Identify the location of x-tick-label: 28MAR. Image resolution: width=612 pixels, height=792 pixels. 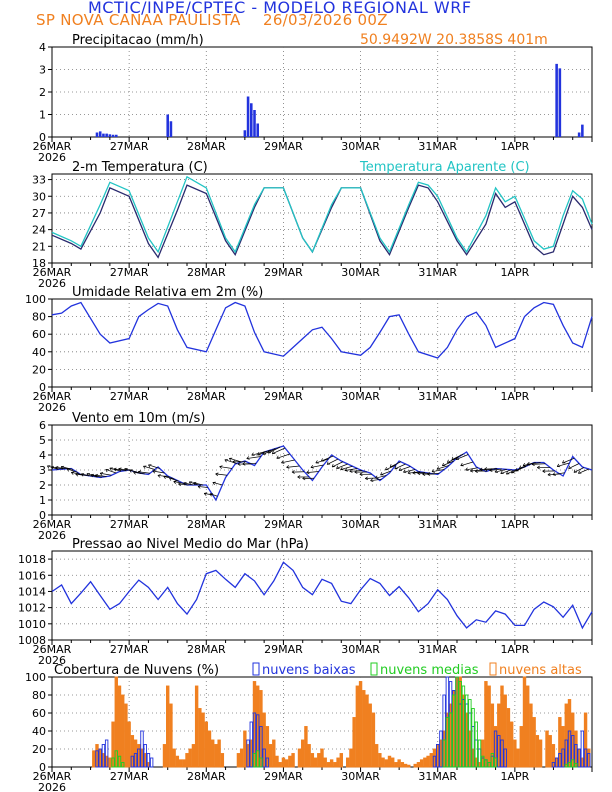
(206, 272).